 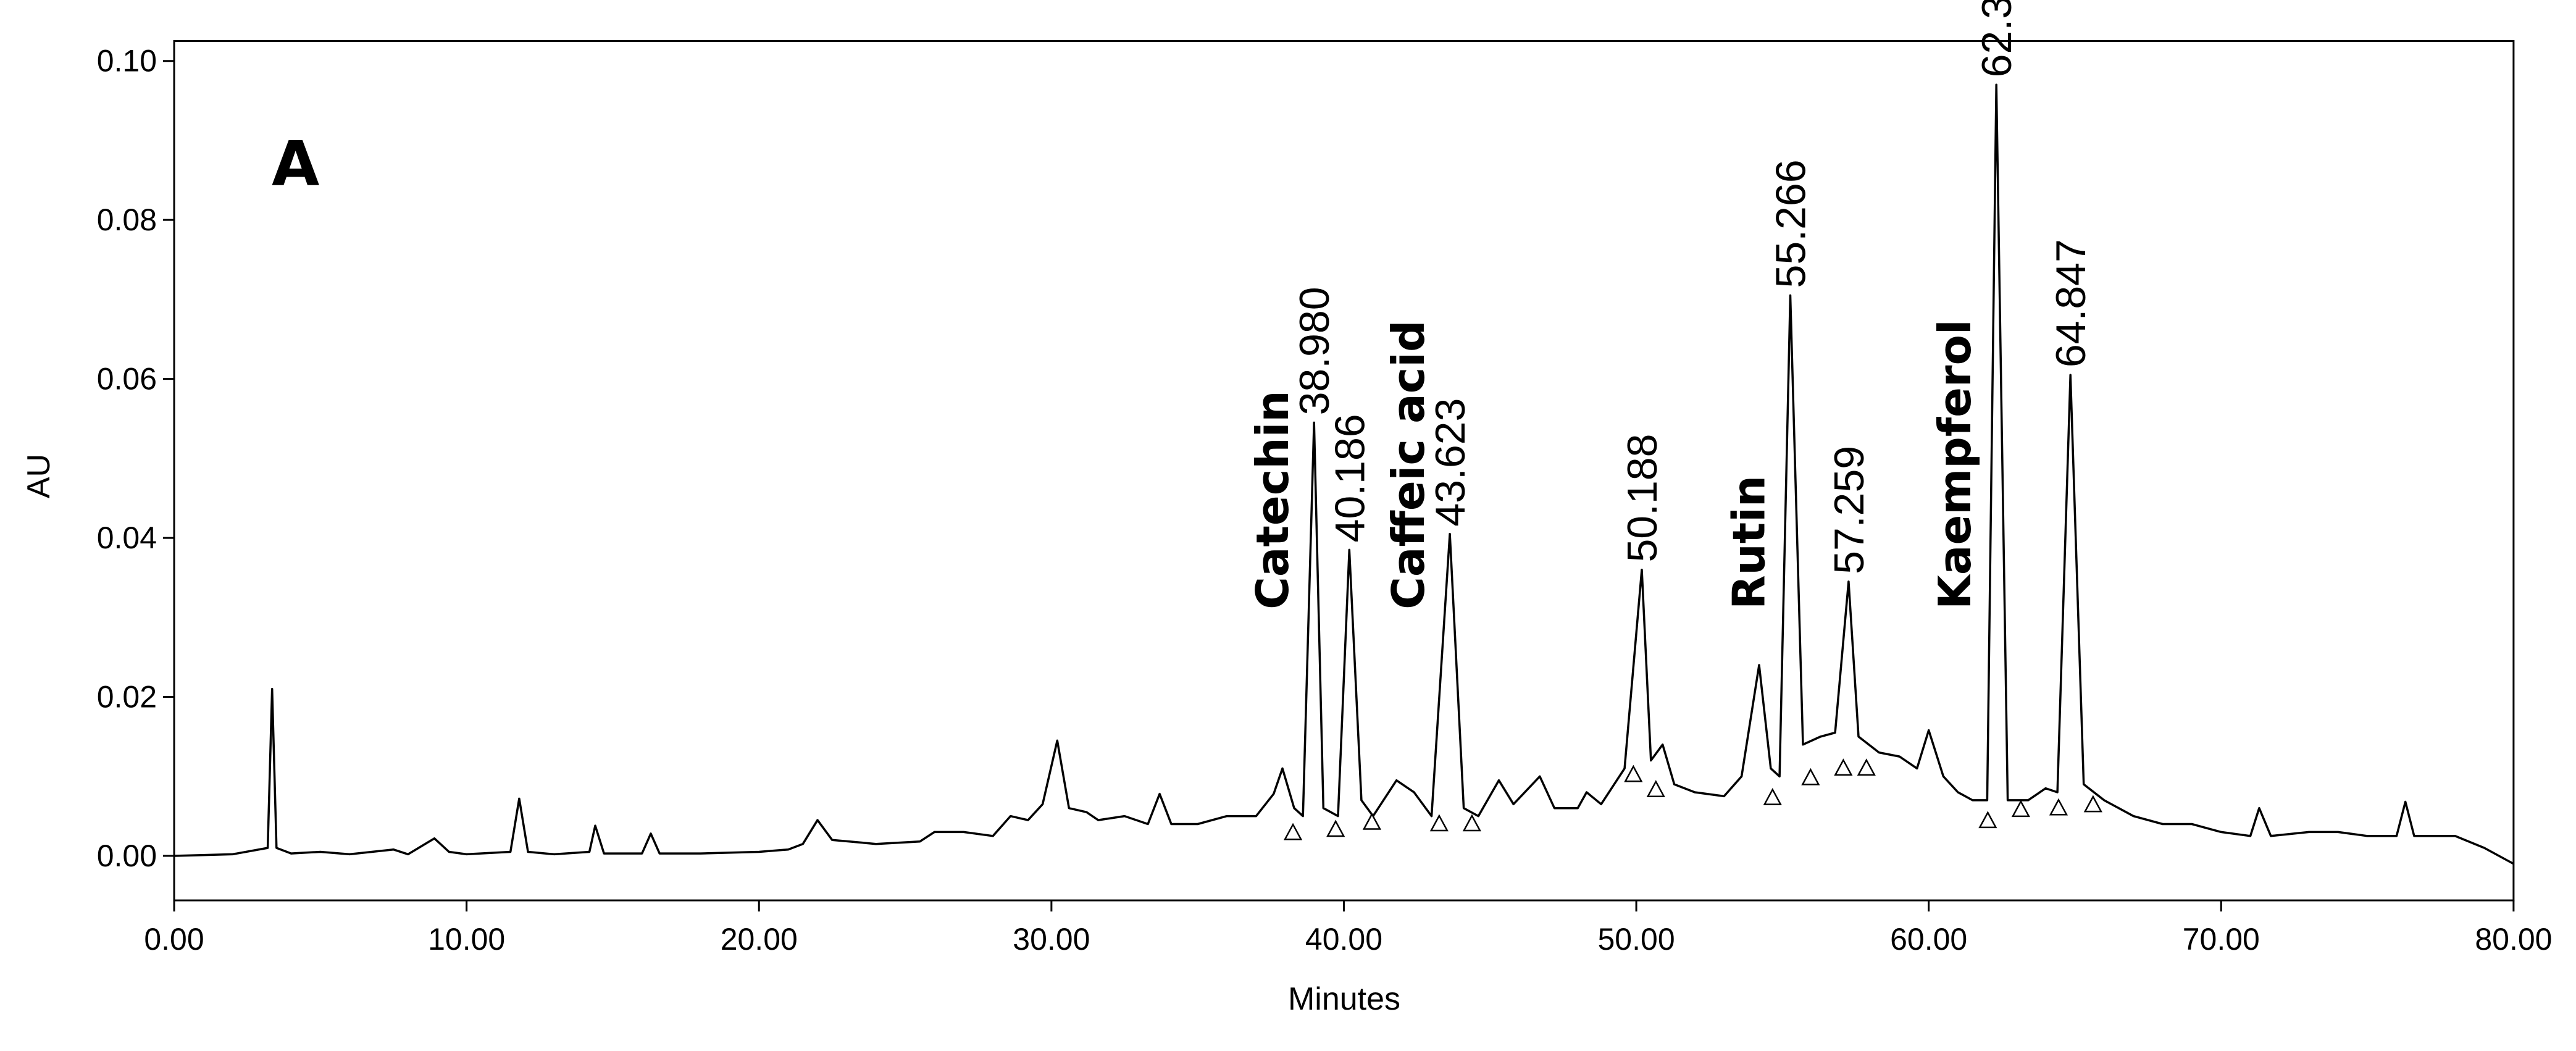 I want to click on compound-label: Rutin, so click(x=1749, y=542).